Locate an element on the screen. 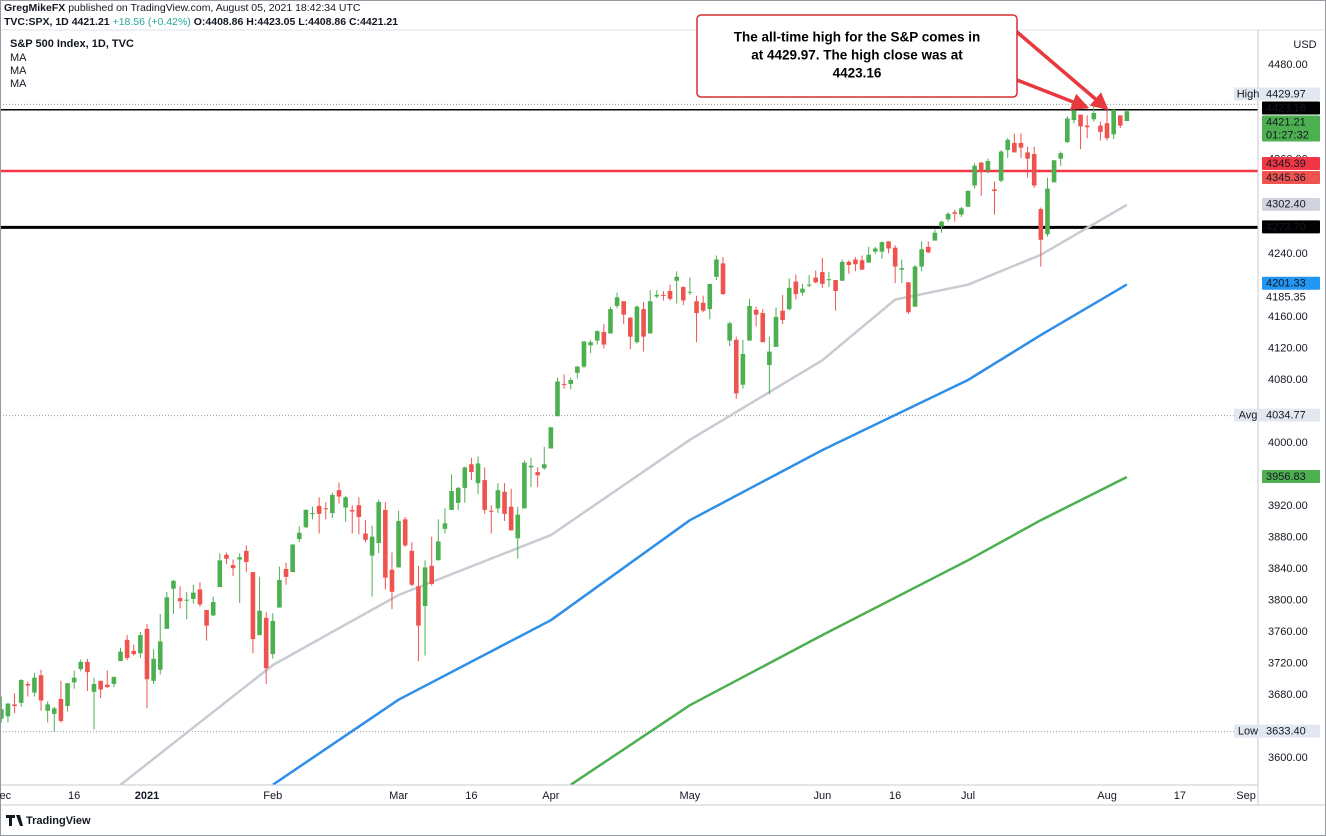 The image size is (1326, 836). y-tick-label: 4480.00 is located at coordinates (1288, 65).